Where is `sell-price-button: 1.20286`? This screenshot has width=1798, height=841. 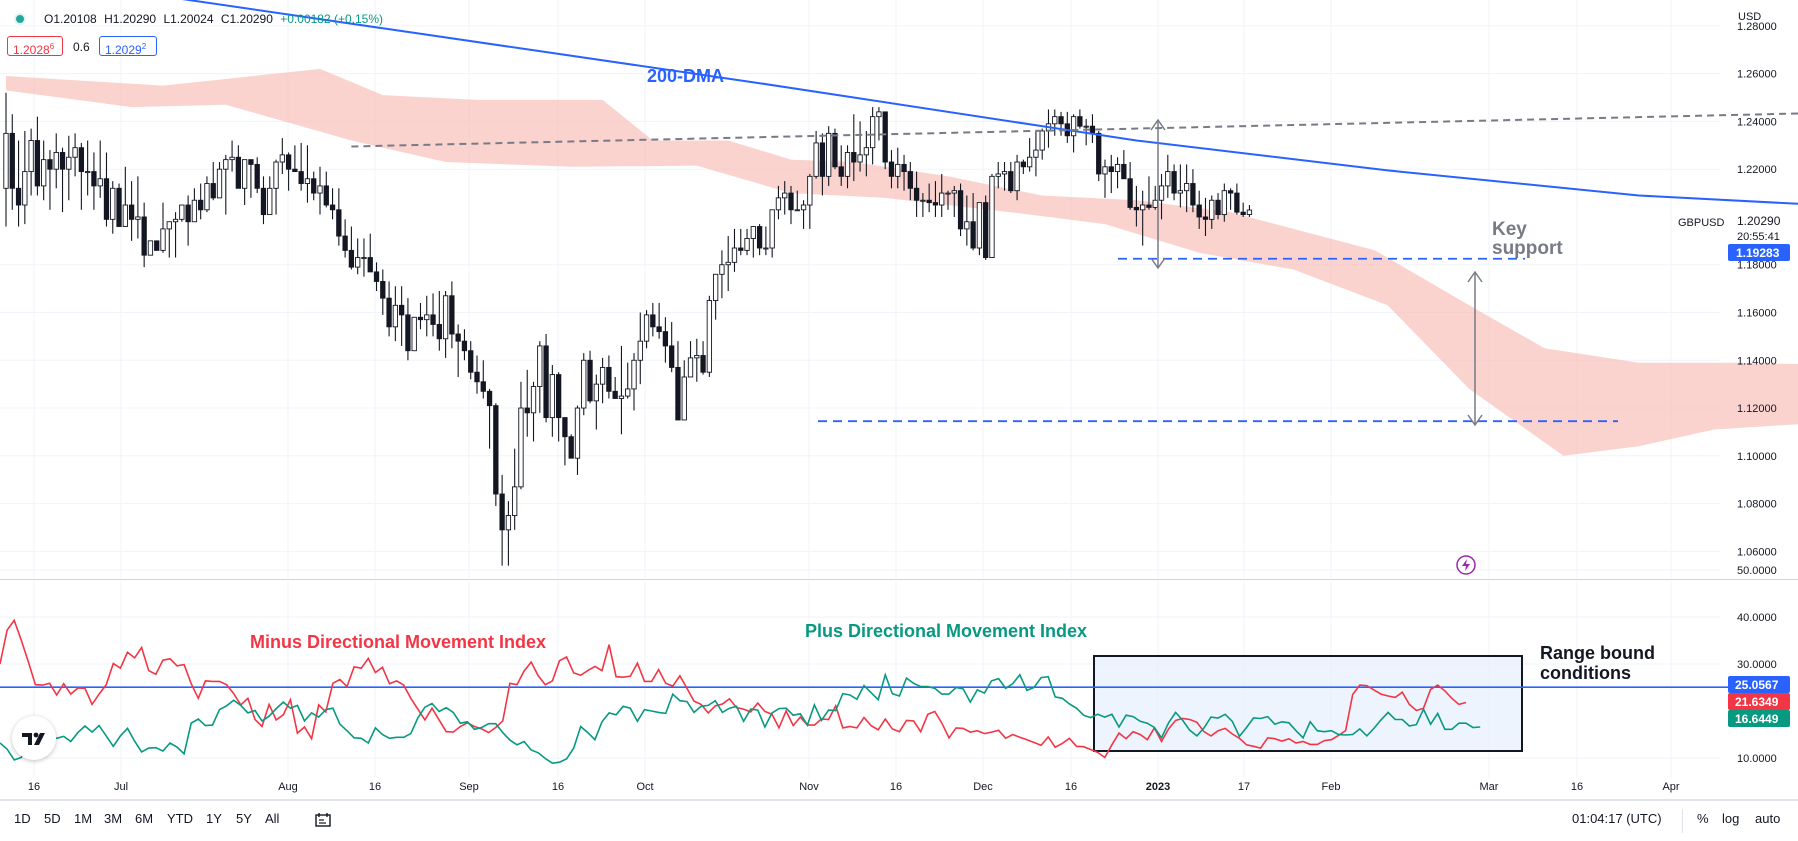
sell-price-button: 1.20286 is located at coordinates (35, 46).